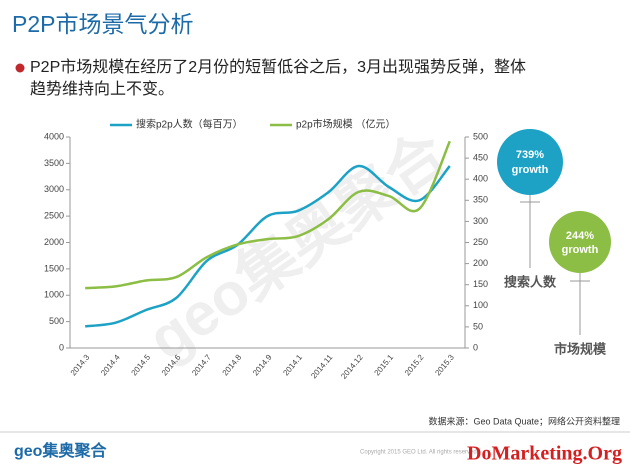 The width and height of the screenshot is (630, 473). Describe the element at coordinates (480, 263) in the screenshot. I see `y2-tick-label: 200` at that location.